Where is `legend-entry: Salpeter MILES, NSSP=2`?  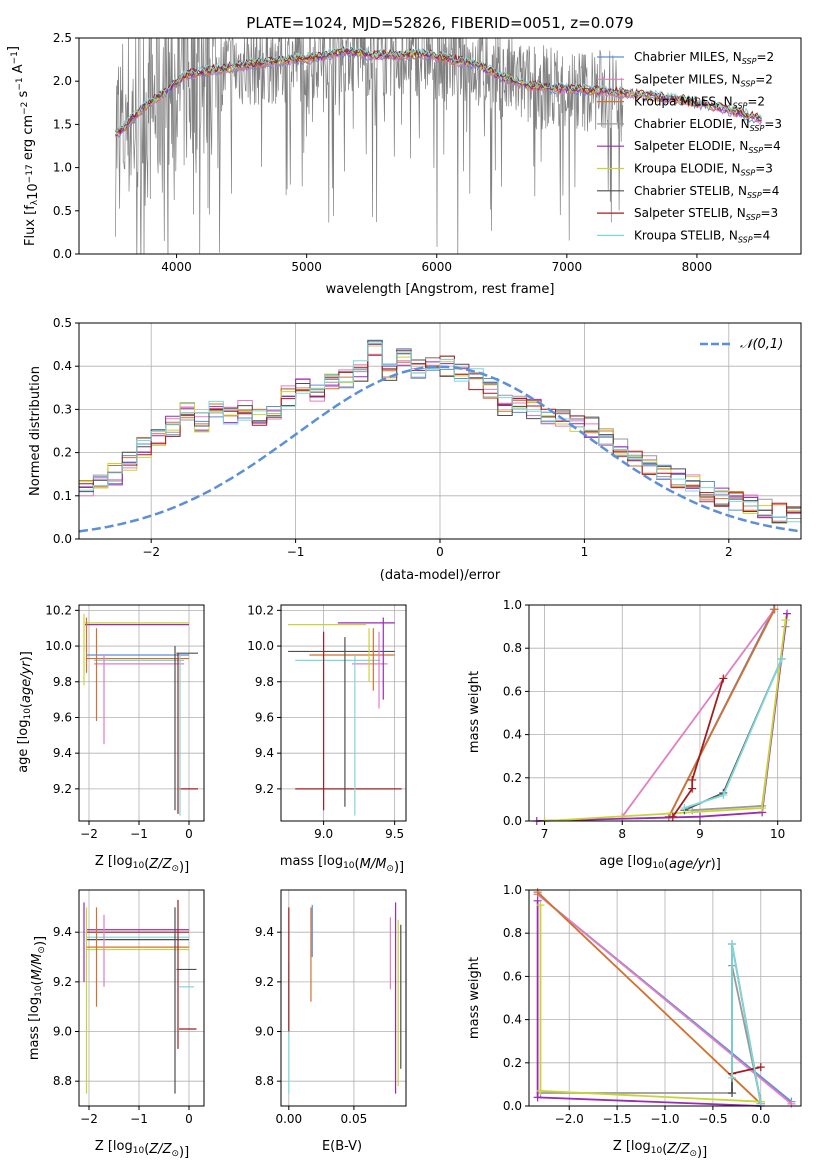 legend-entry: Salpeter MILES, NSSP=2 is located at coordinates (703, 80).